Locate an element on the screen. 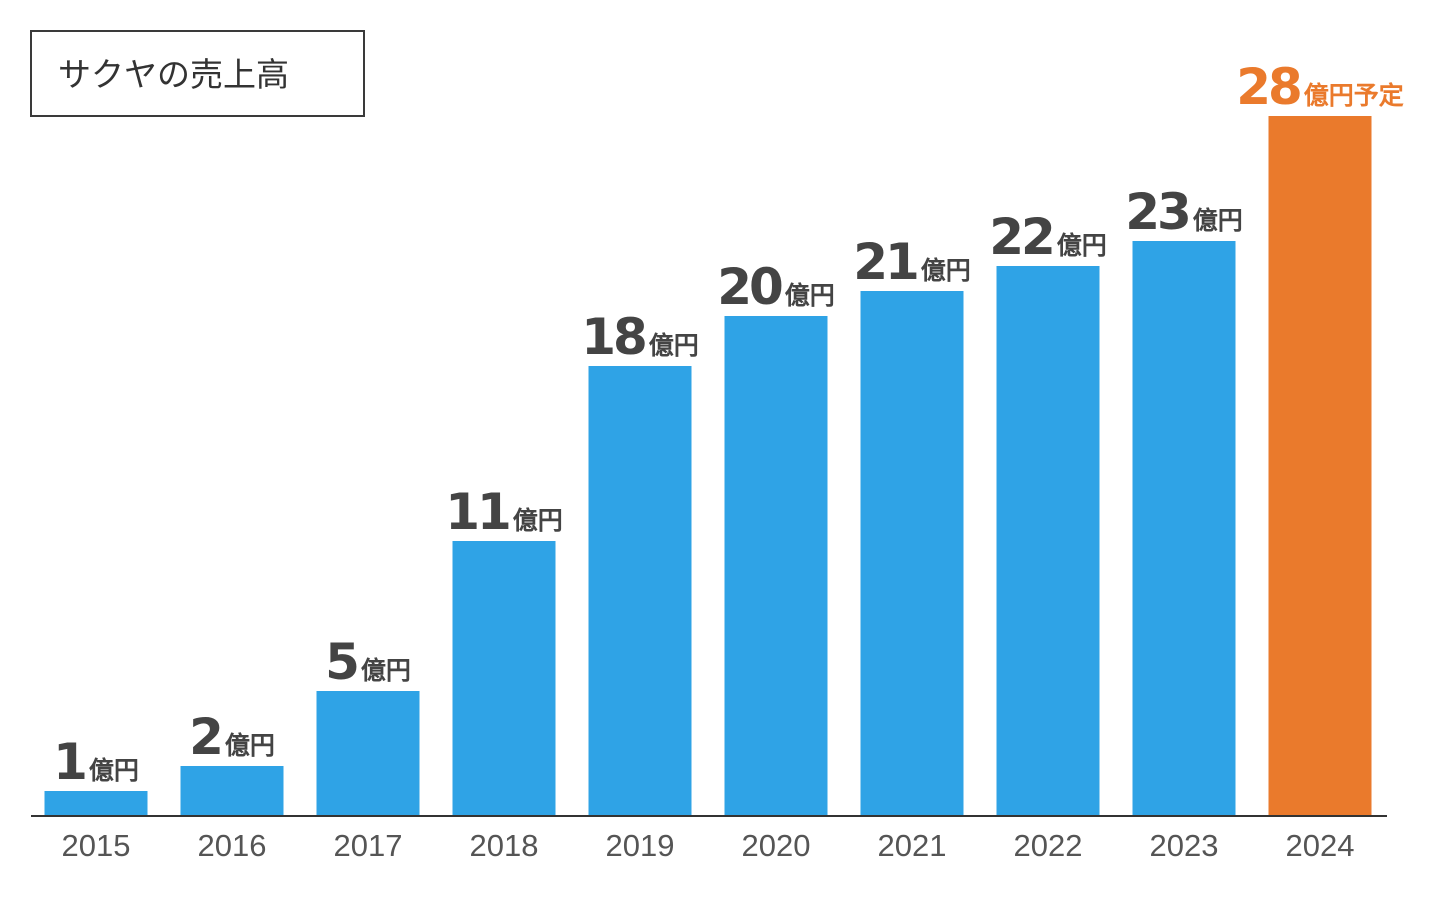 The image size is (1440, 900). x-tick-2021: 2021 is located at coordinates (912, 845).